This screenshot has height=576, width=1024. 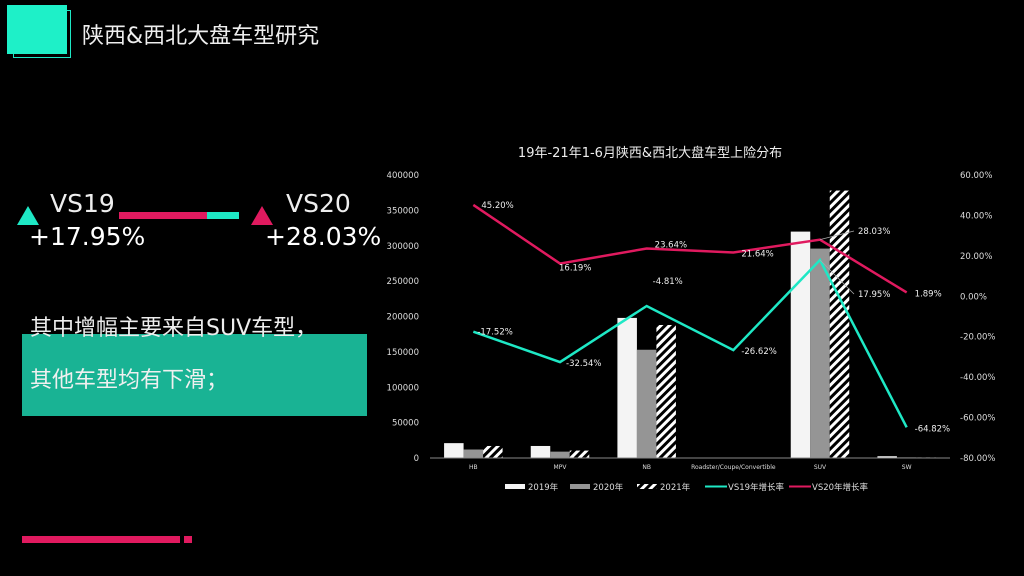 I want to click on legend-item: 2019年, so click(x=543, y=487).